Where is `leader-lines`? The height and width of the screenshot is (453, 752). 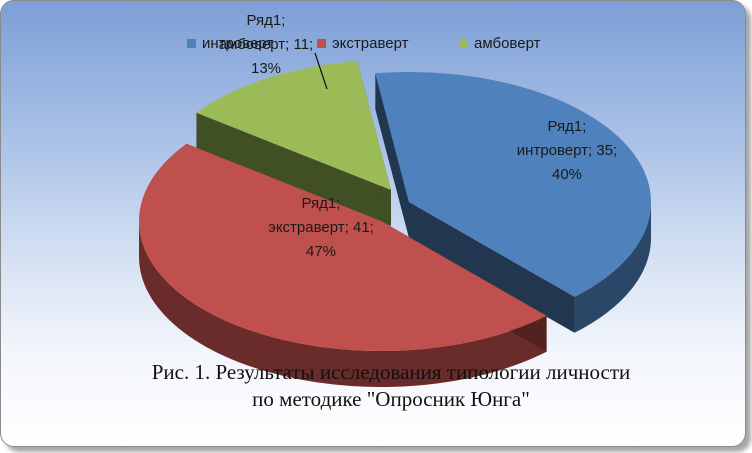 leader-lines is located at coordinates (321, 71).